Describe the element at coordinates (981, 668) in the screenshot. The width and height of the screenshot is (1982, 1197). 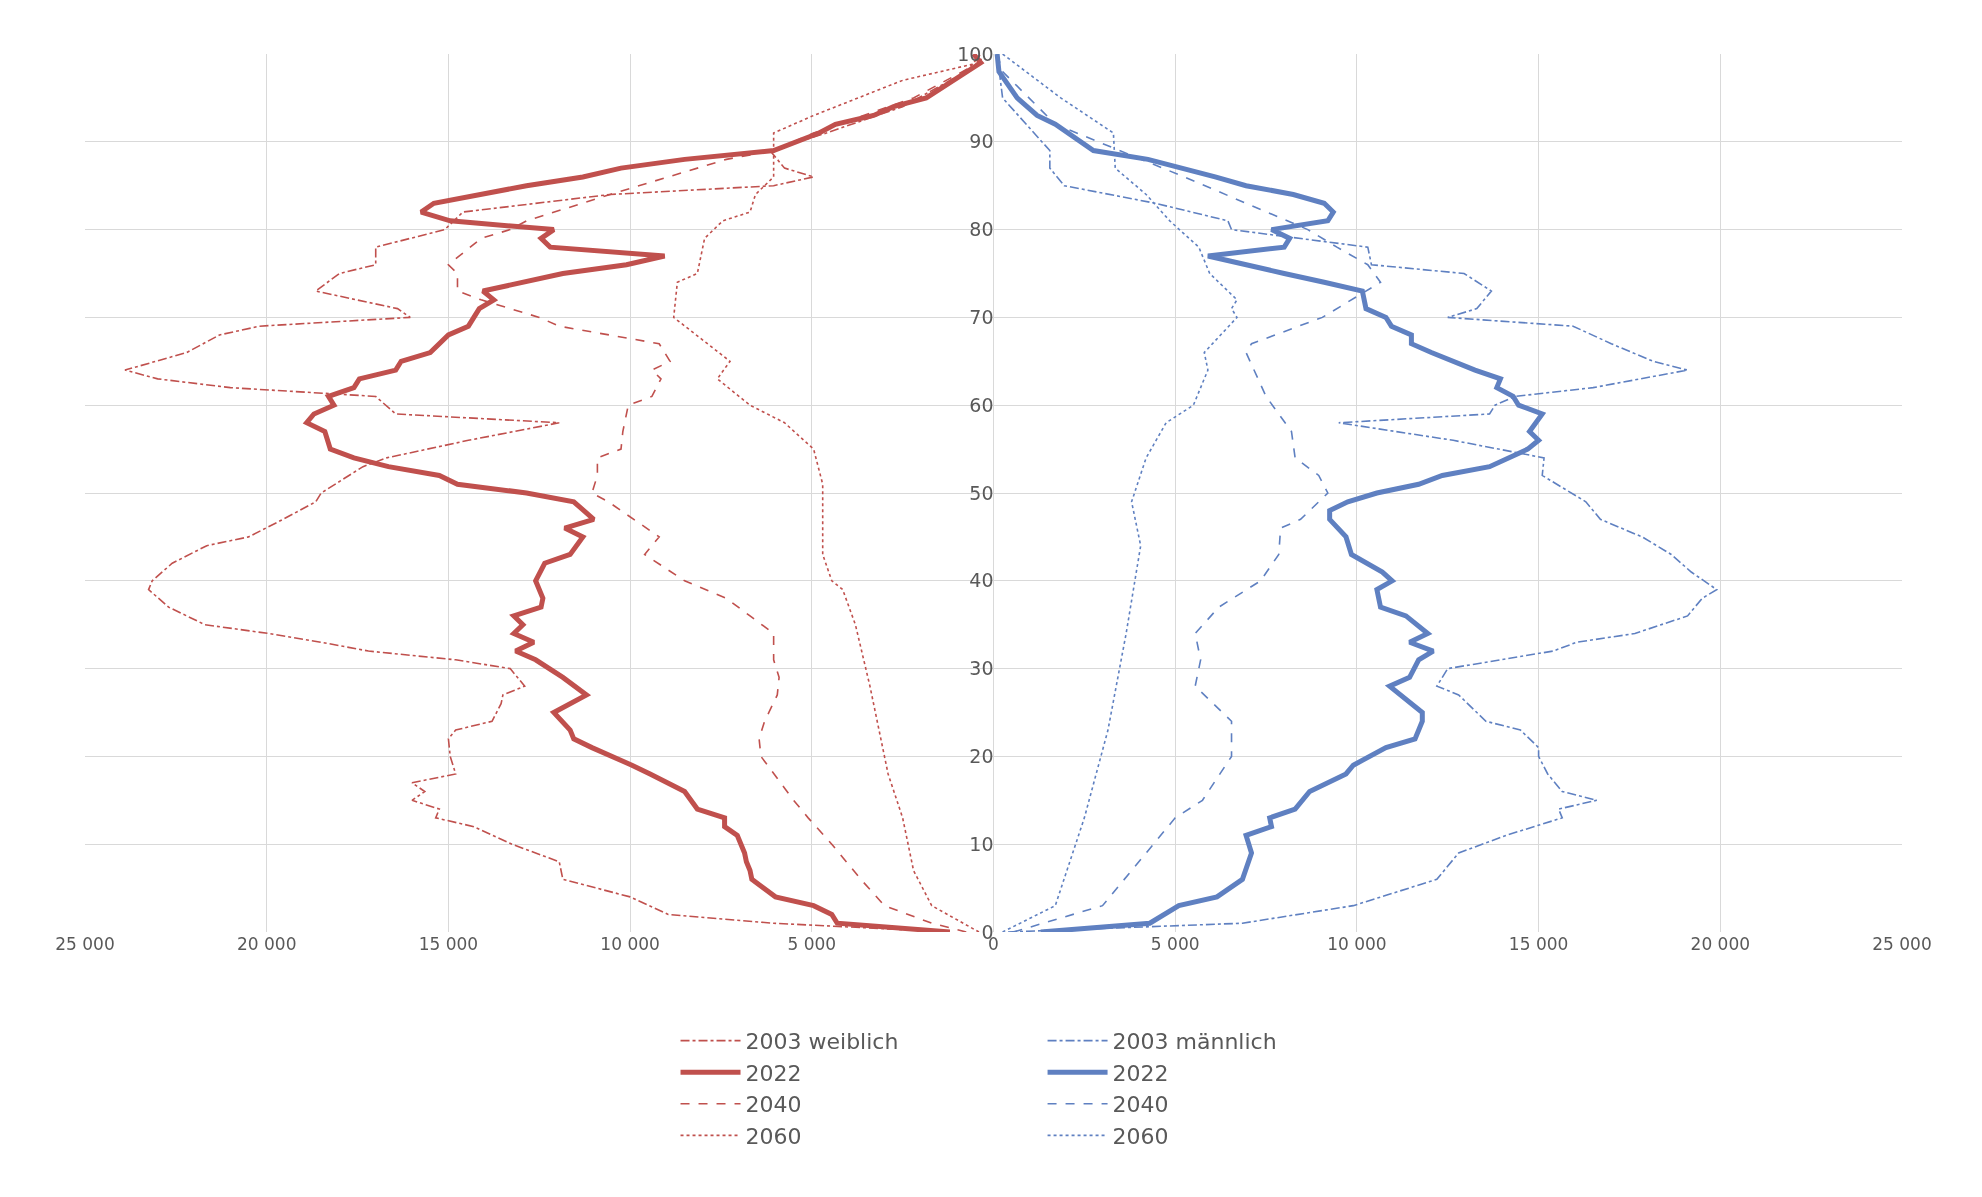
I see `y-tick-label: 30` at that location.